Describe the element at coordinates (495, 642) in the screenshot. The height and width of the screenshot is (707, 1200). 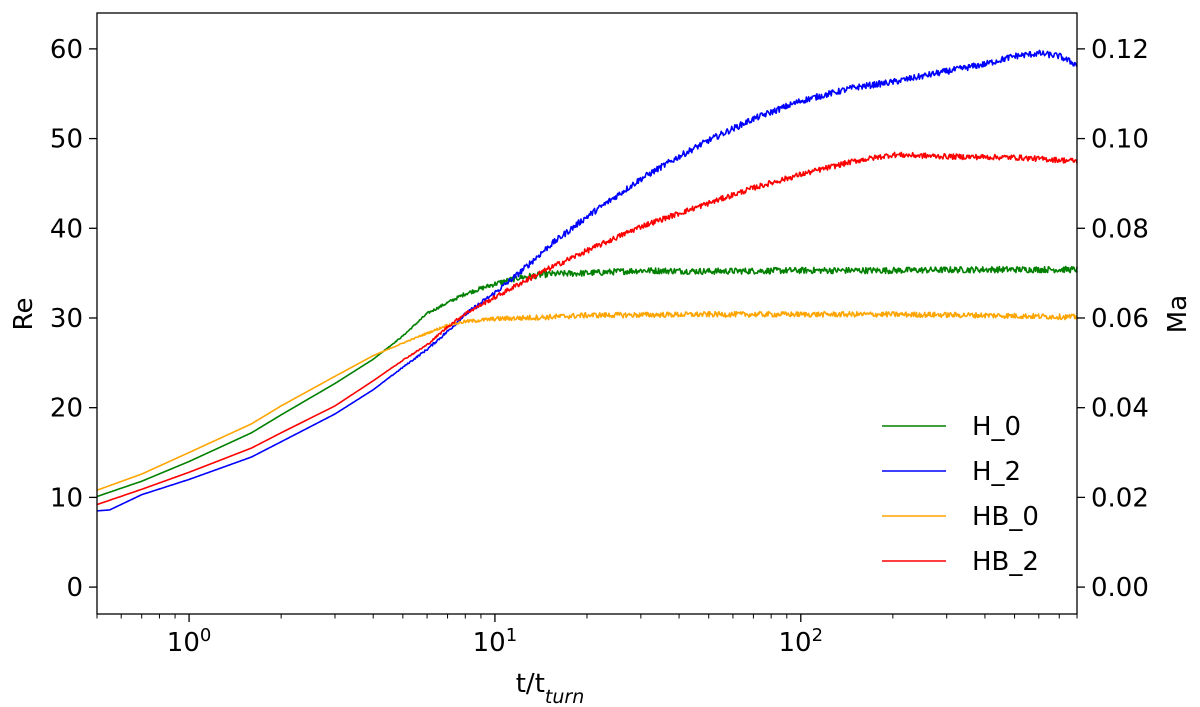
I see `x-tick-label: 10¹` at that location.